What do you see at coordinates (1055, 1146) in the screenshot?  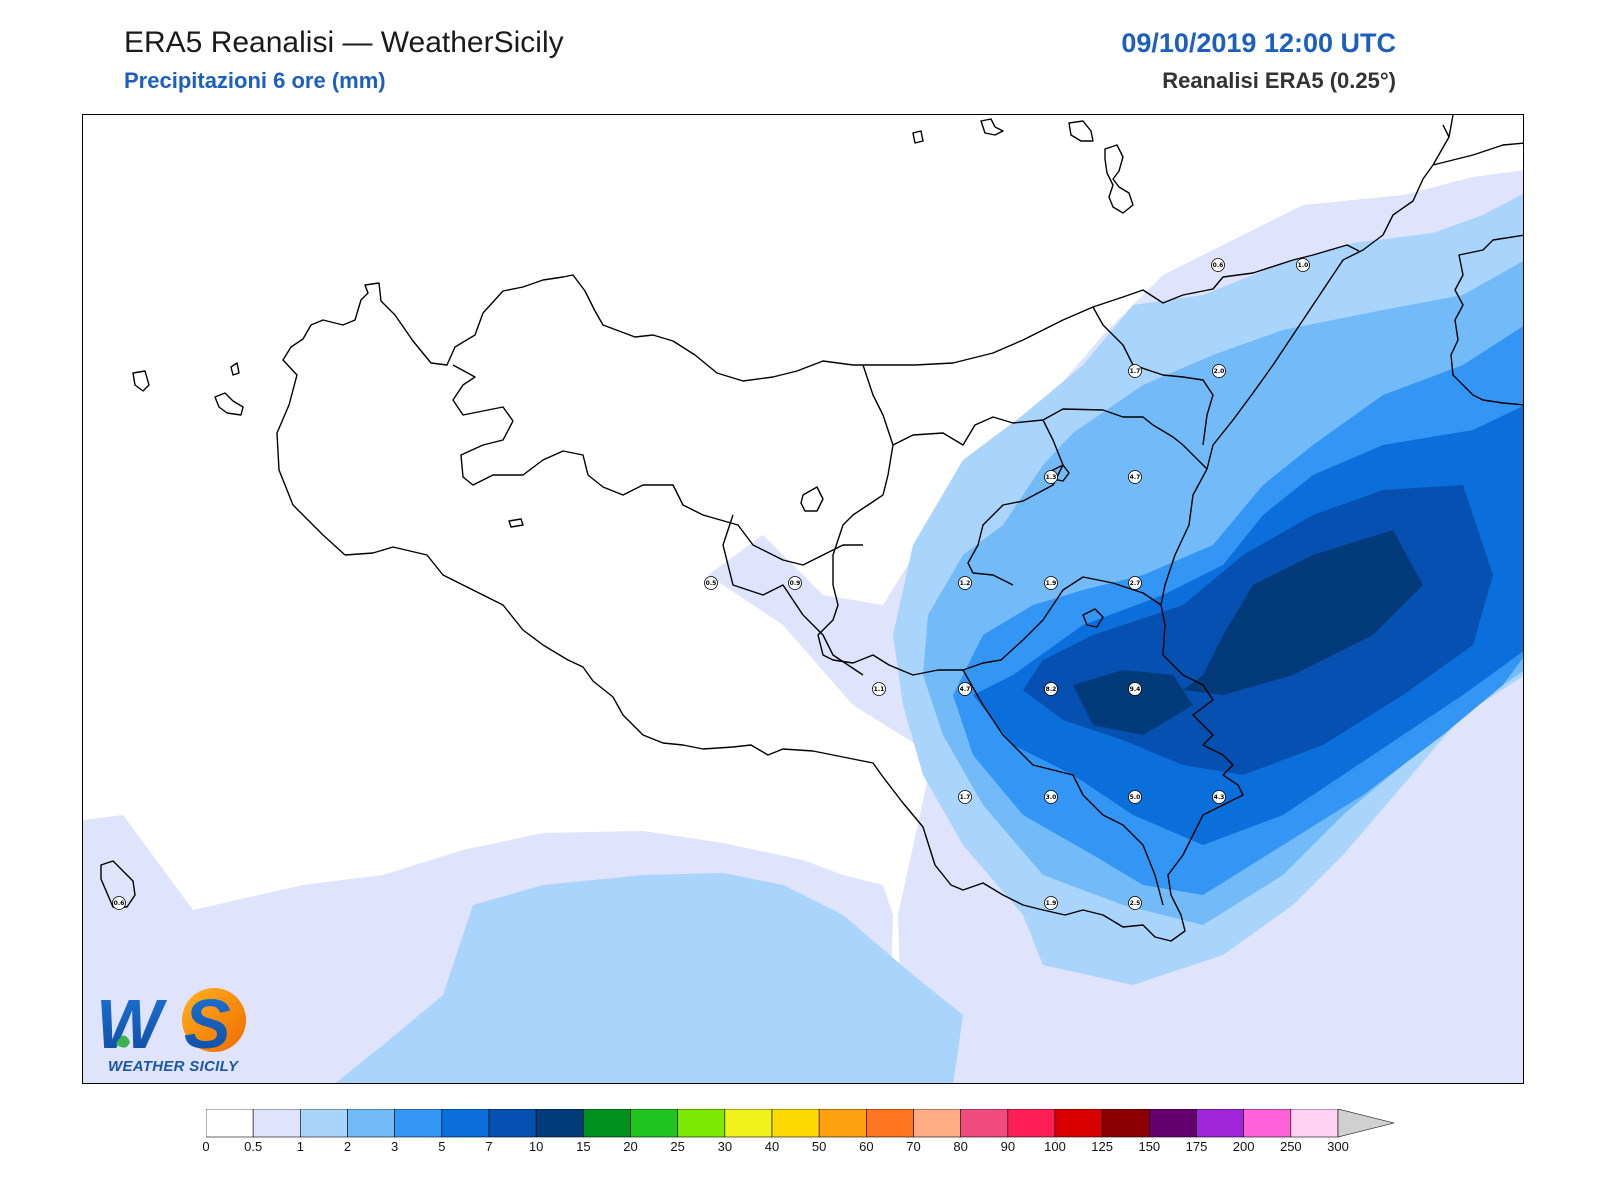 I see `colorbar-tick-label: 100` at bounding box center [1055, 1146].